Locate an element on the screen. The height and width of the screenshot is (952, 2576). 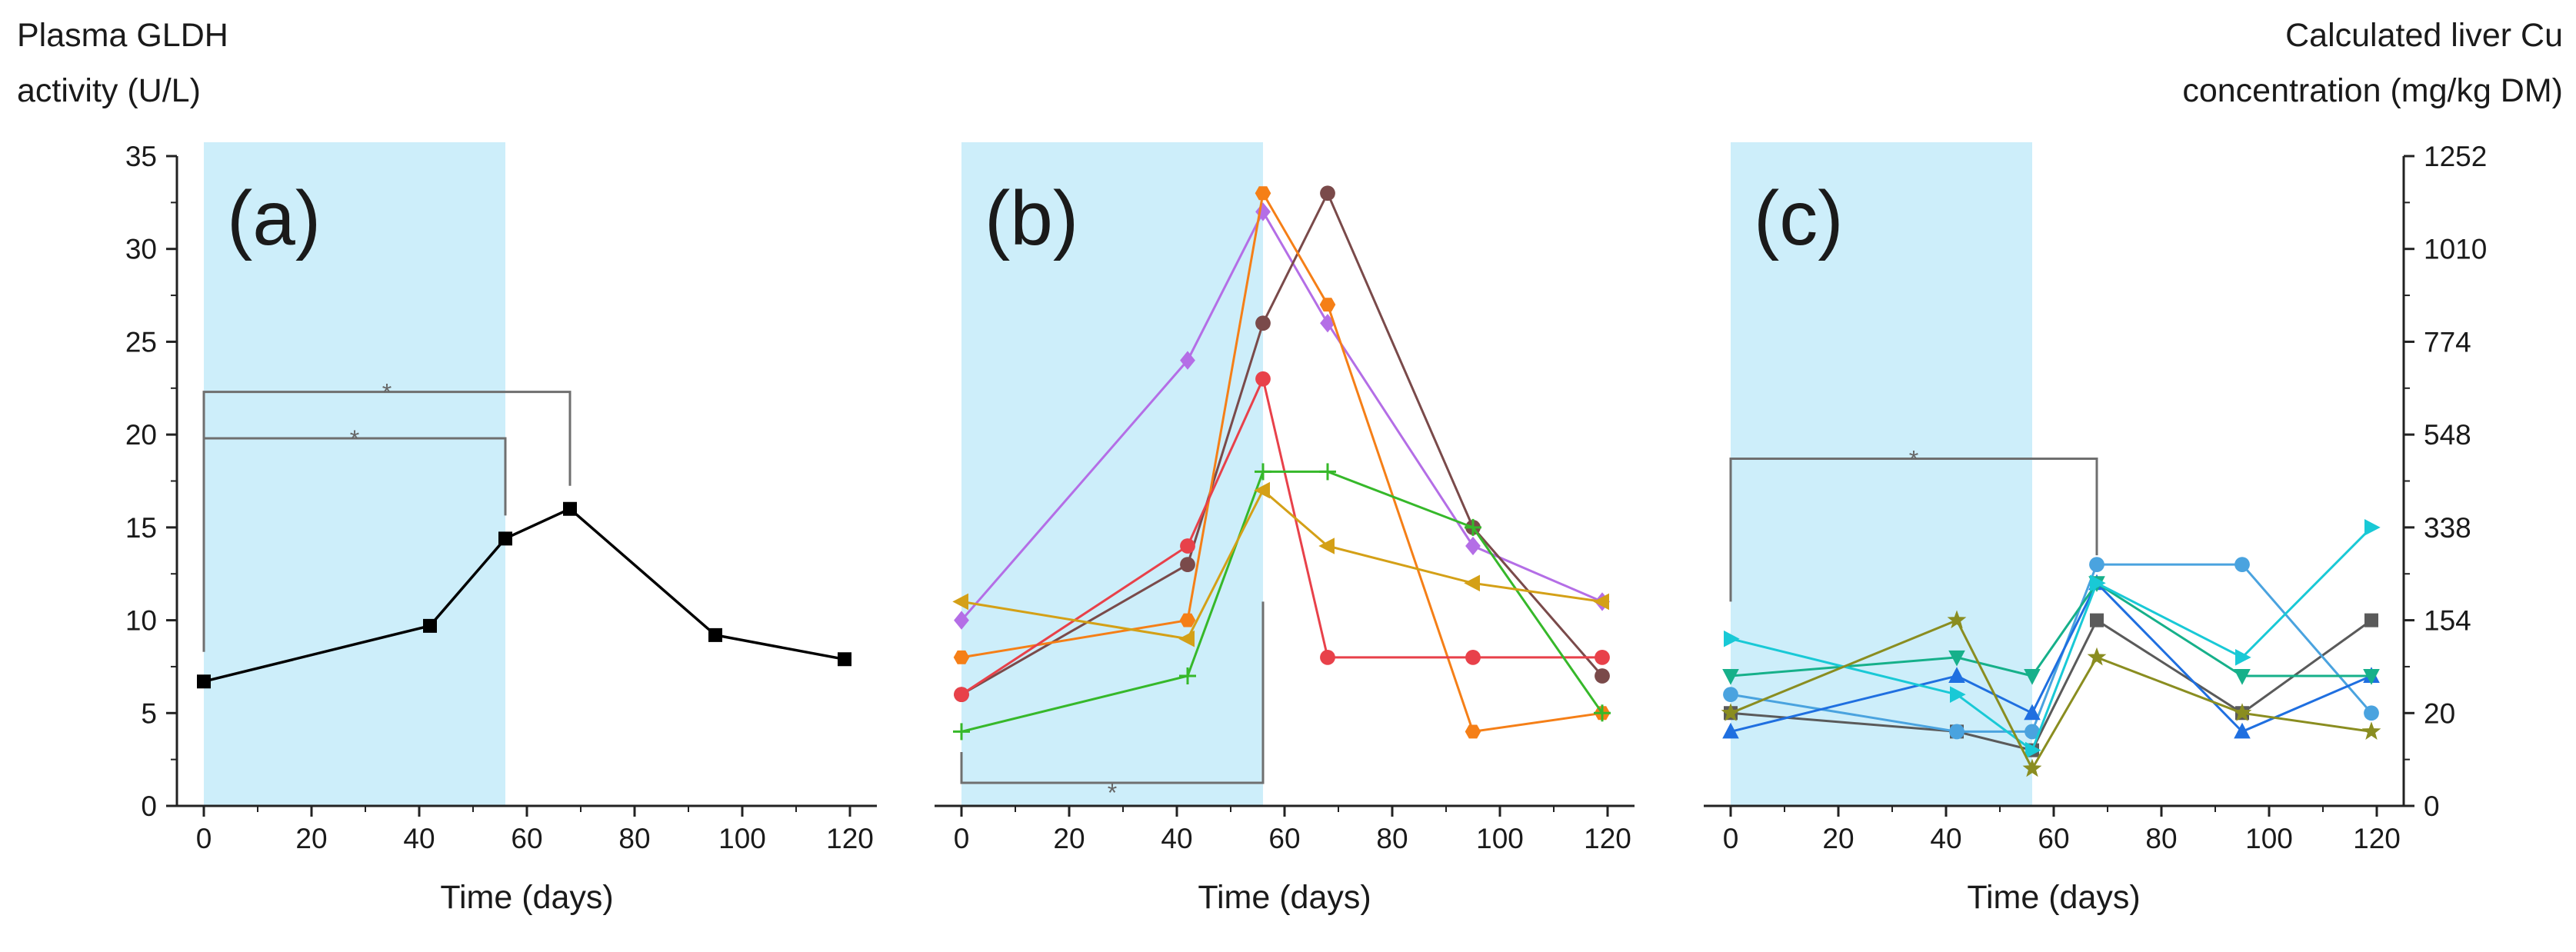
panel-b-series-gold-line is located at coordinates (1282, 564).